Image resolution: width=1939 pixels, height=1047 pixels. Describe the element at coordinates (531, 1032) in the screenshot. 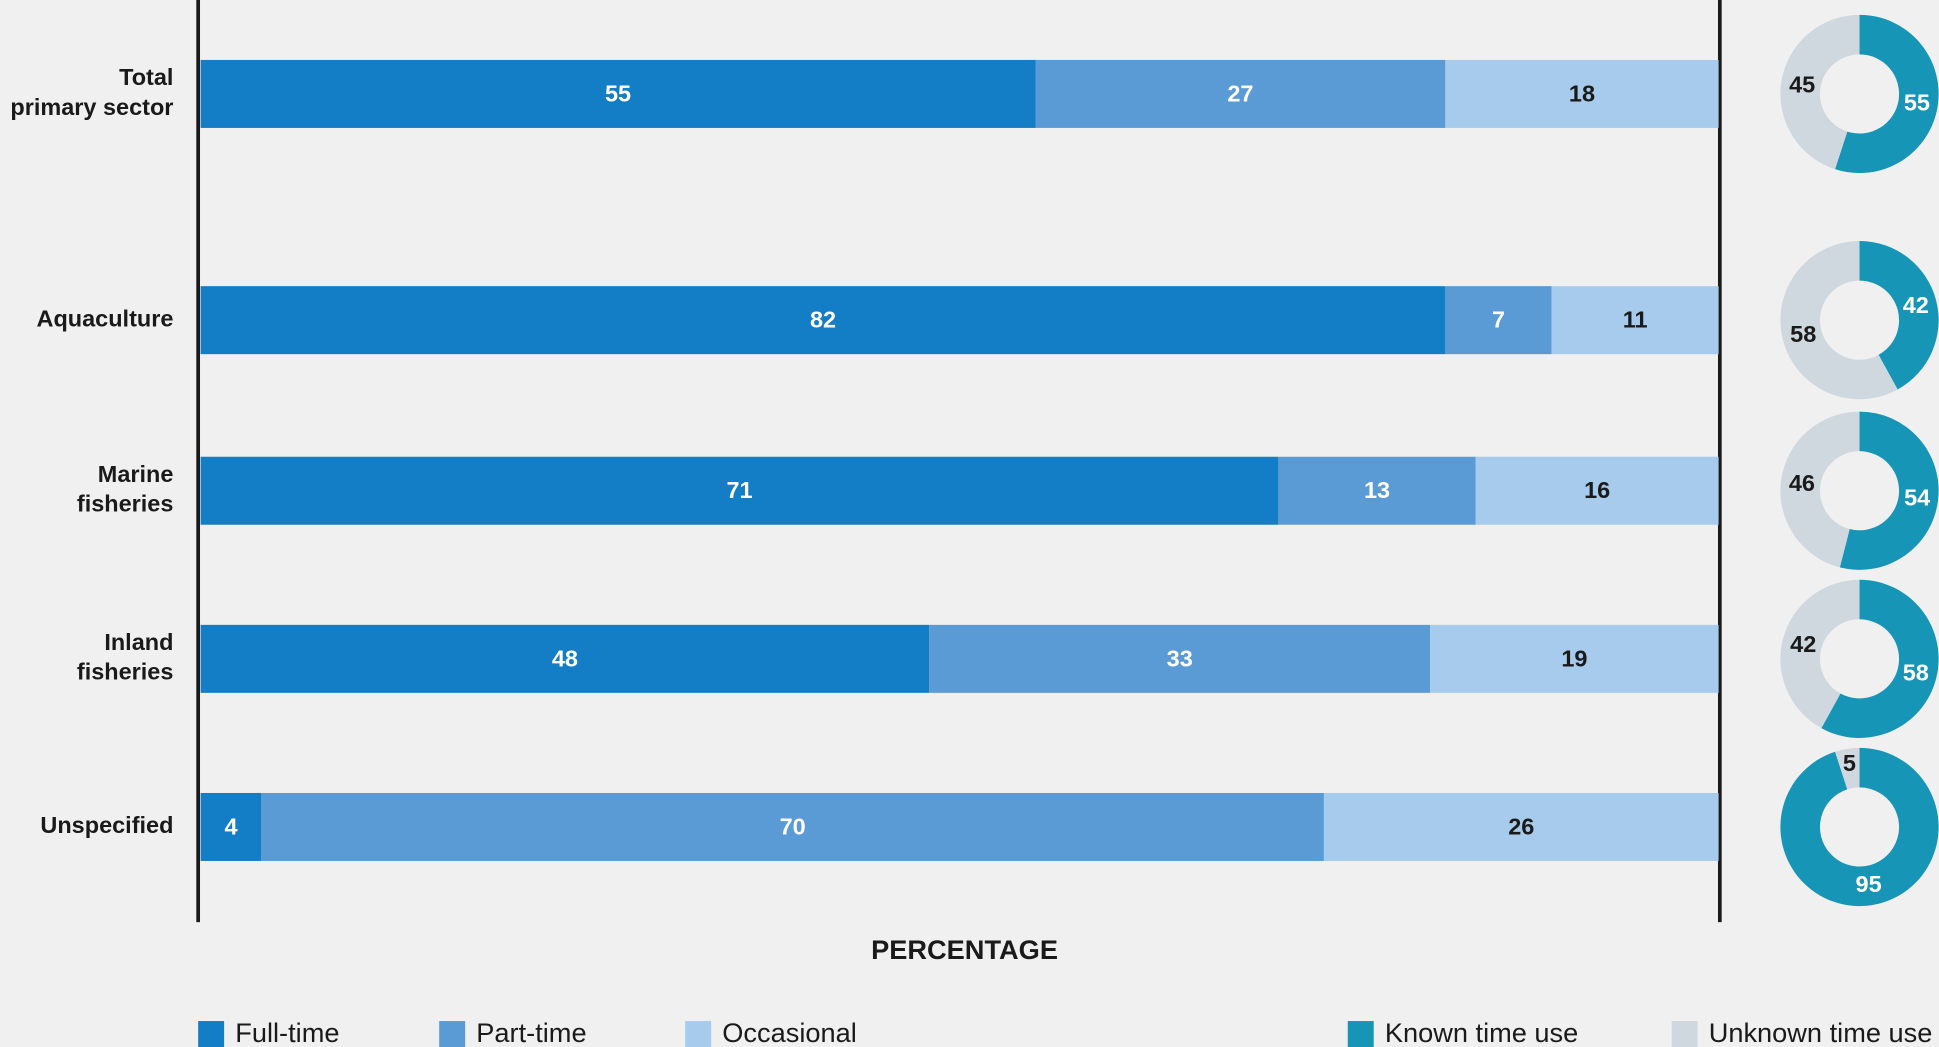

I see `legend-label: Part-time` at that location.